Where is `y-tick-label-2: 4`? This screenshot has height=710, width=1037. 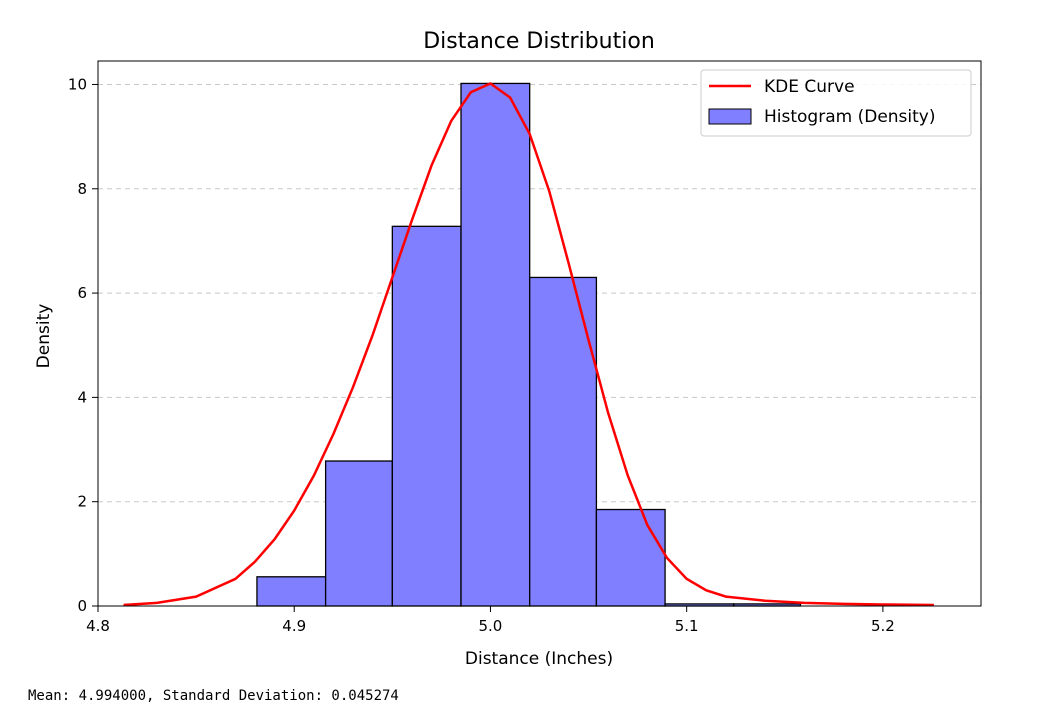
y-tick-label-2: 4 is located at coordinates (82, 397).